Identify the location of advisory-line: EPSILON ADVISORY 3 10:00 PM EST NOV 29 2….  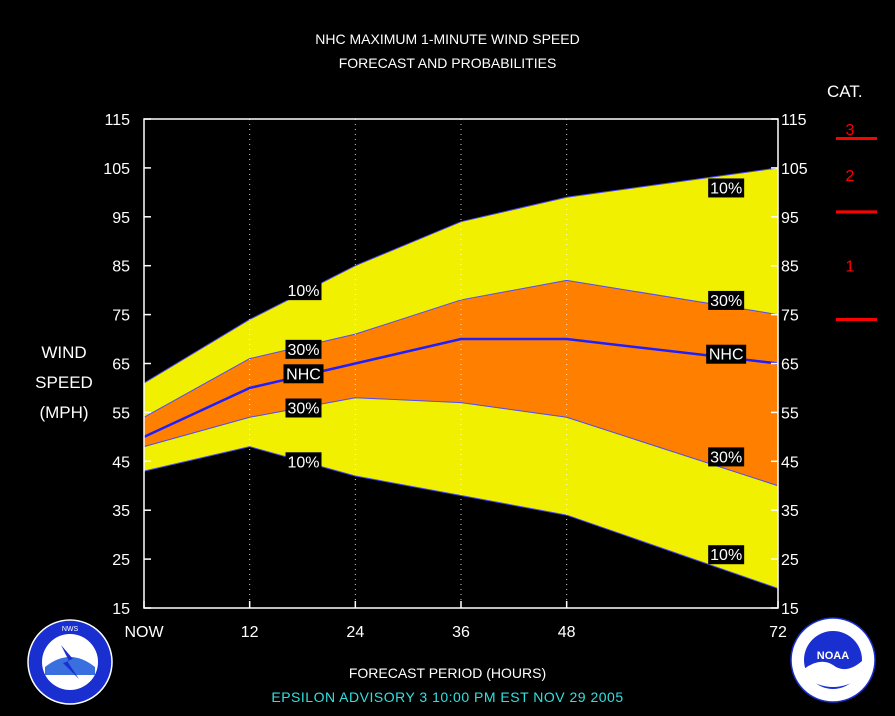
(447, 697).